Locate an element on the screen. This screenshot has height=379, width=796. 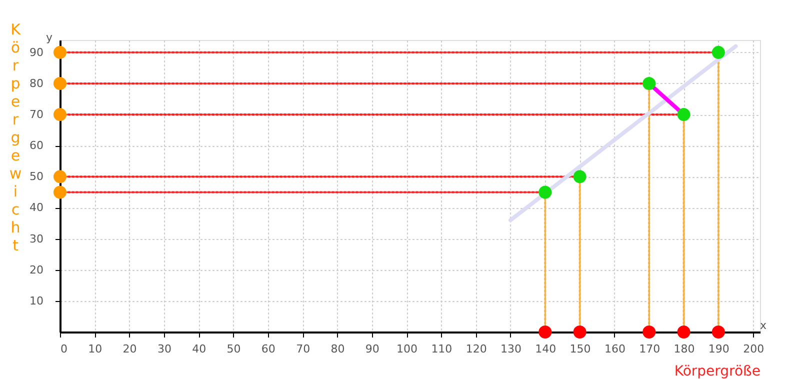
x-tick-label: 160 is located at coordinates (615, 349).